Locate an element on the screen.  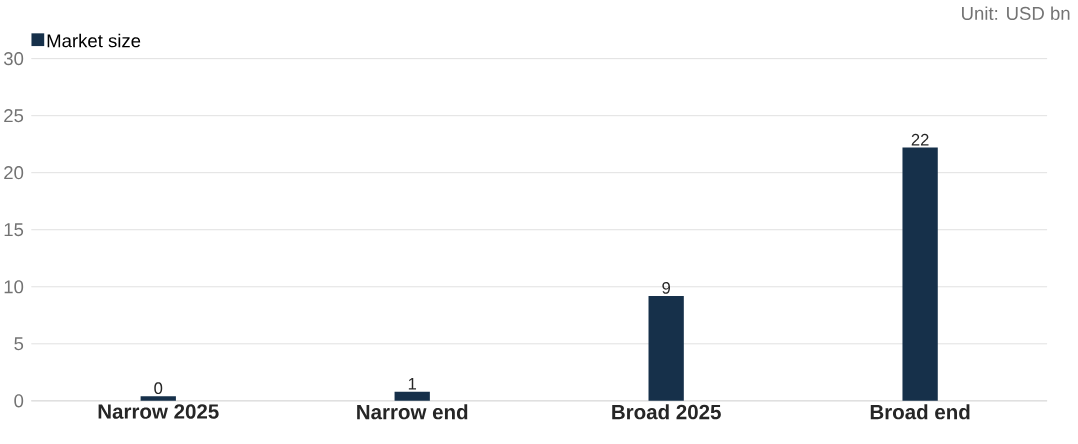
x-tick-label: Broad end is located at coordinates (920, 412).